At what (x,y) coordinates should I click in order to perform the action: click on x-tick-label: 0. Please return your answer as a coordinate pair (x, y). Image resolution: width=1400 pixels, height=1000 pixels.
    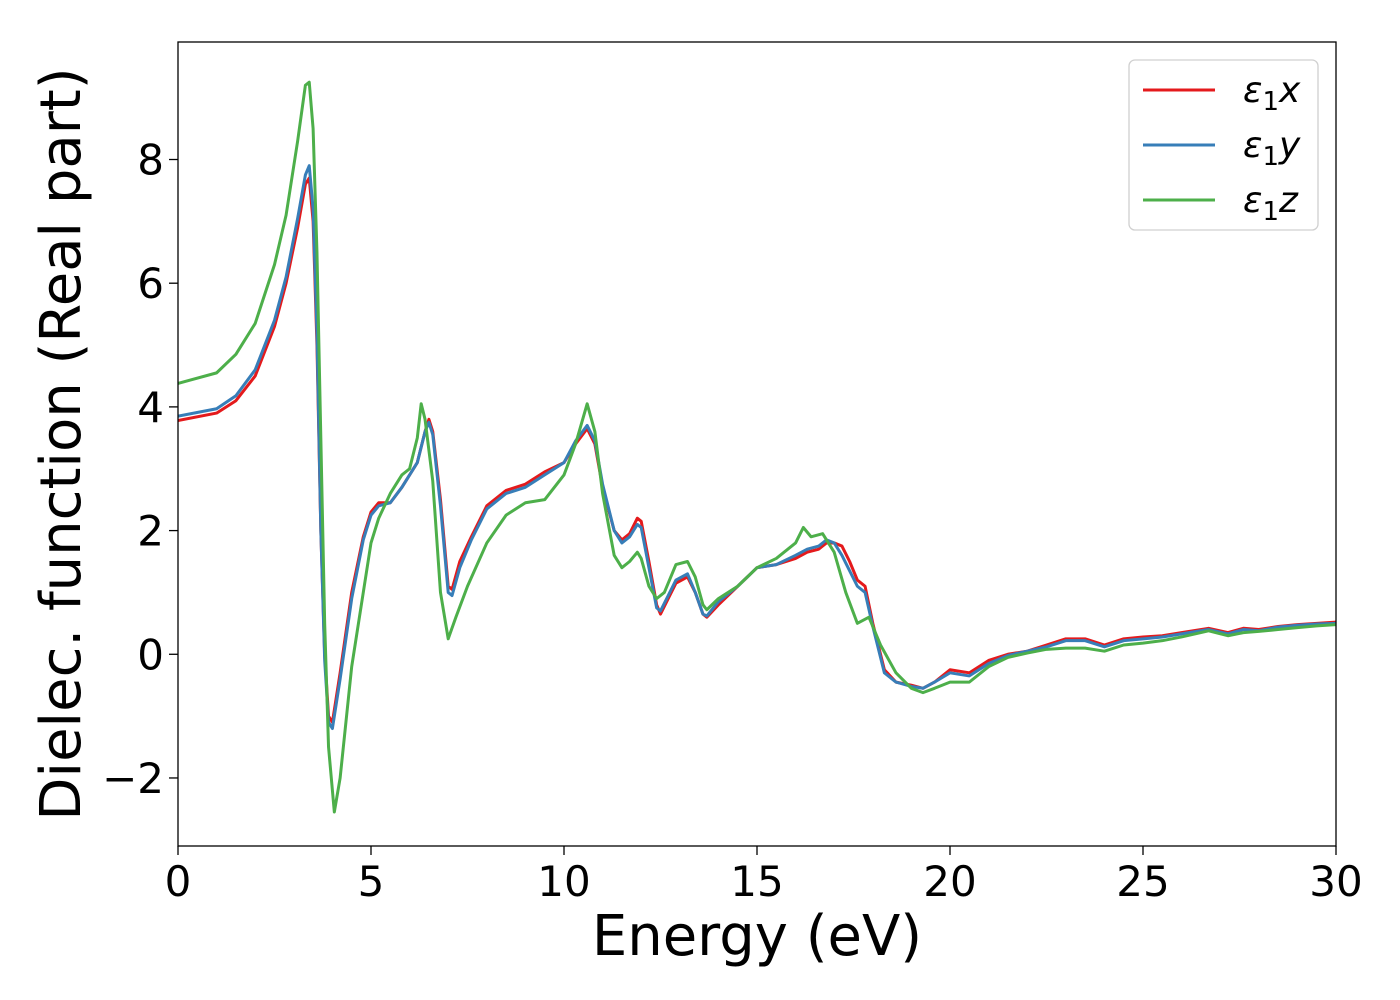
    Looking at the image, I should click on (178, 881).